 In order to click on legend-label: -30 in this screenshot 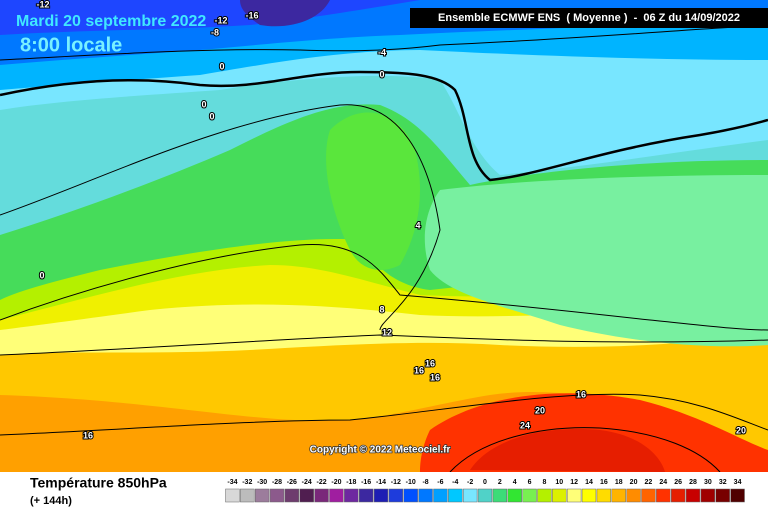, I will do `click(262, 482)`.